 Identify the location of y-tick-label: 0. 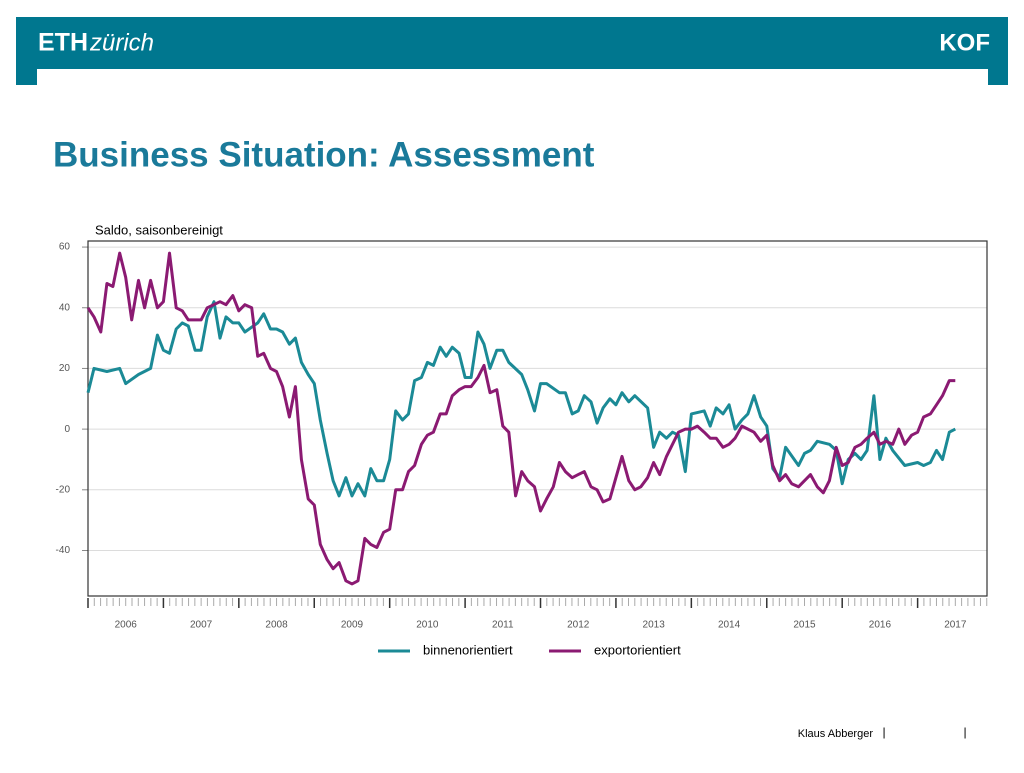
(67, 429).